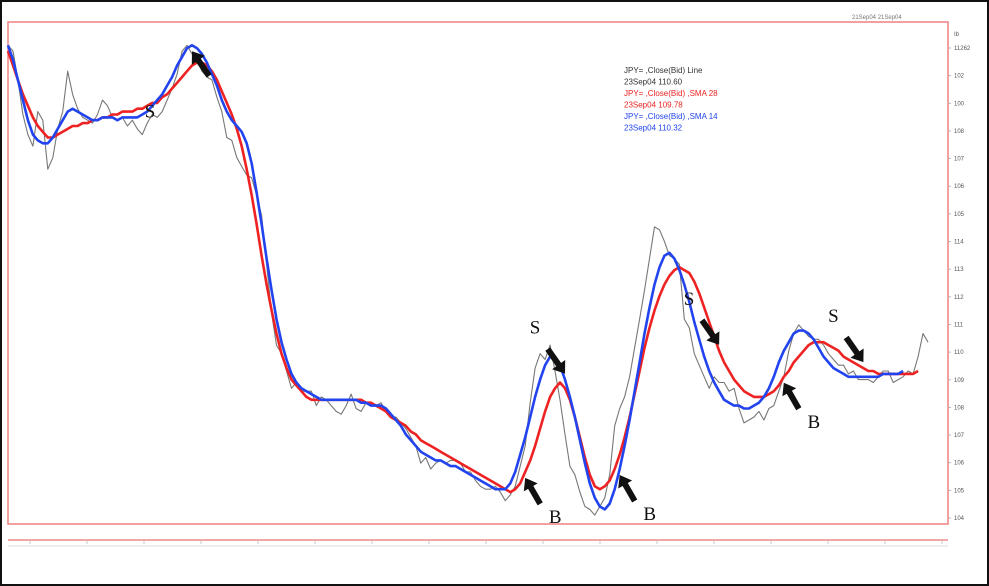  Describe the element at coordinates (959, 381) in the screenshot. I see `y-tick-label: 109` at that location.